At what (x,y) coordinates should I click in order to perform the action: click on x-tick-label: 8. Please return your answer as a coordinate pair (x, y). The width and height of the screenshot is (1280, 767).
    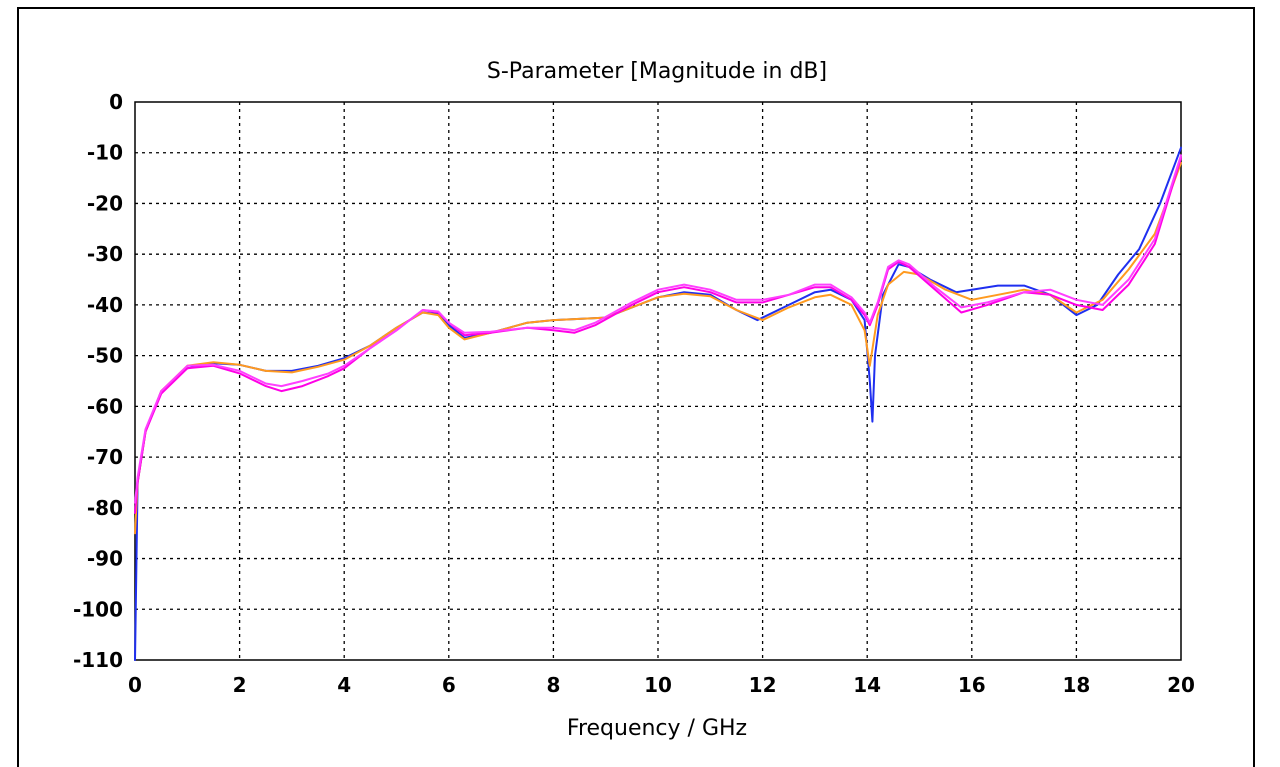
    Looking at the image, I should click on (553, 685).